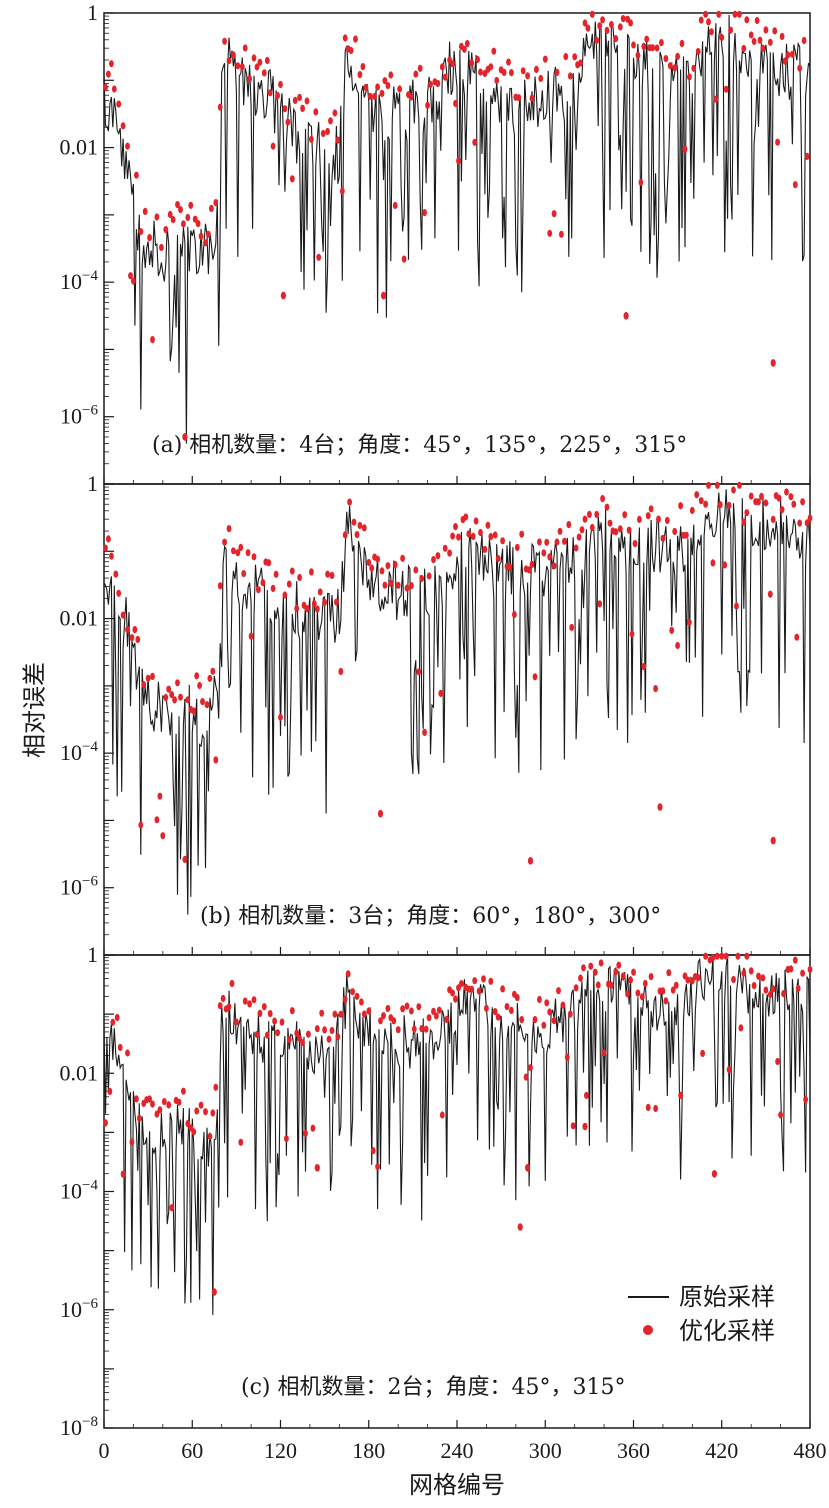 This screenshot has width=829, height=1508. I want to click on y-tick-label: 10−8, so click(79, 1427).